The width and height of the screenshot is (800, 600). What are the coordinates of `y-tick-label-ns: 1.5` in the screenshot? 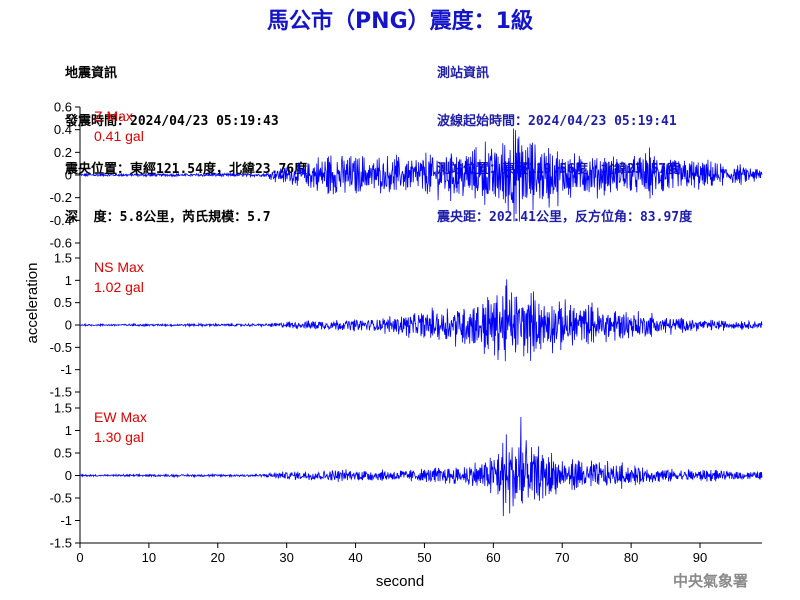 It's located at (63, 258).